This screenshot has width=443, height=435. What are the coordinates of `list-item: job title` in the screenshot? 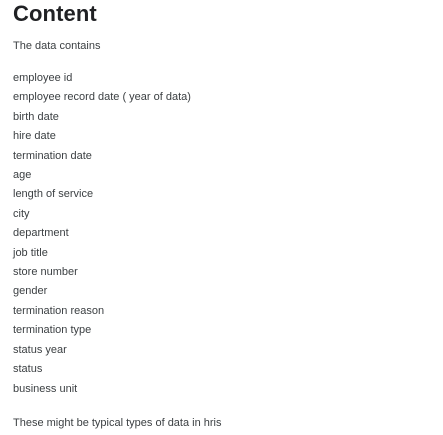 It's located at (30, 252).